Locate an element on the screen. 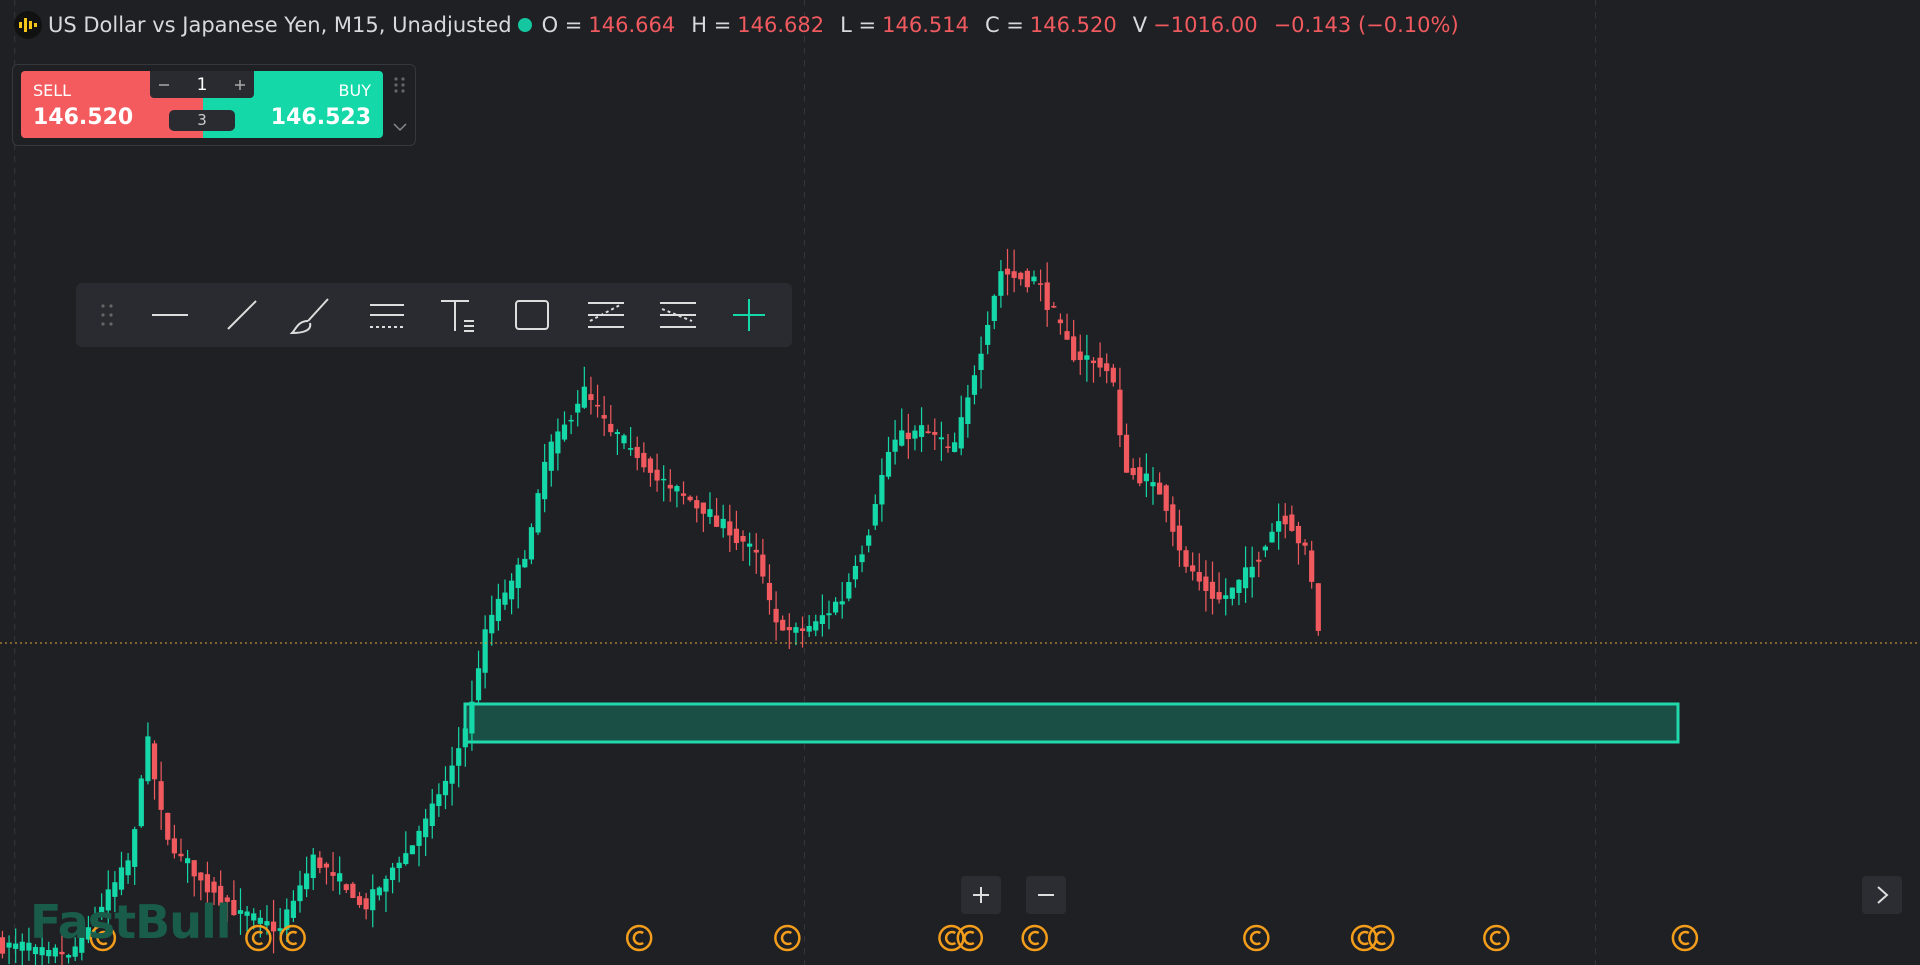 The height and width of the screenshot is (965, 1920). parallel-channel-tool is located at coordinates (387, 316).